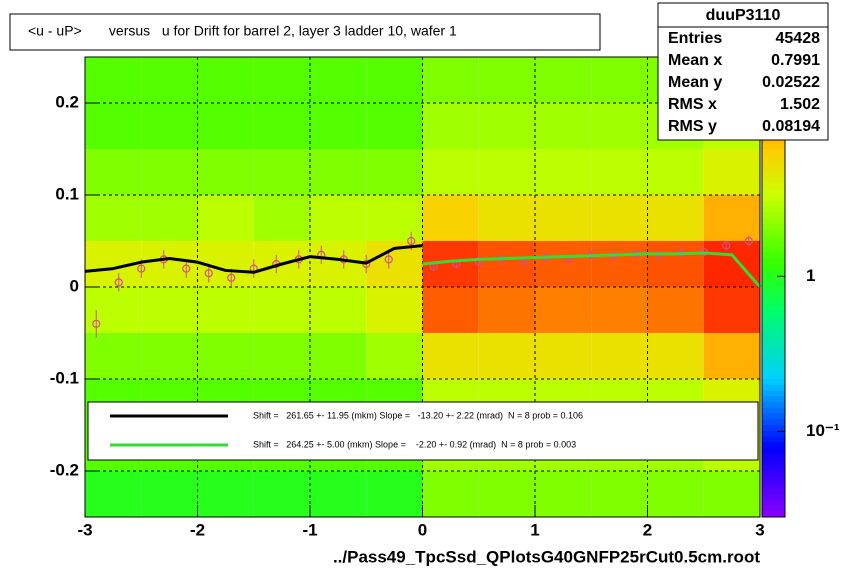 The height and width of the screenshot is (575, 844). What do you see at coordinates (64, 469) in the screenshot?
I see `y-tick-label: -0.2` at bounding box center [64, 469].